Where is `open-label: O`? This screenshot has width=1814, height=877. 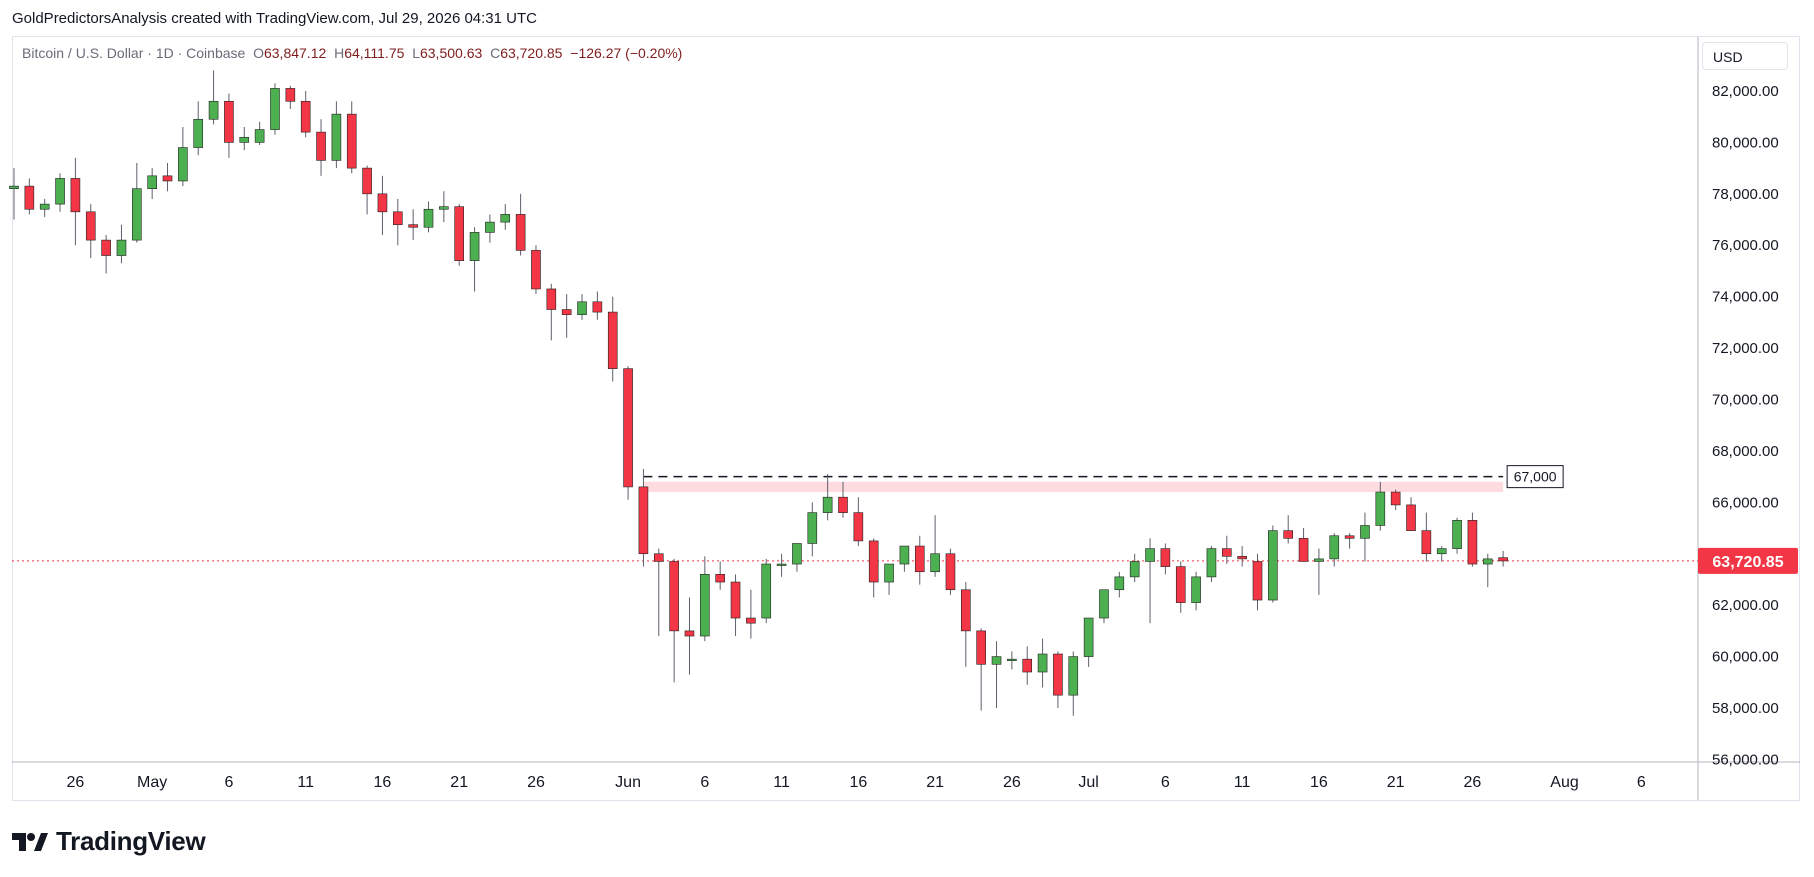 open-label: O is located at coordinates (258, 53).